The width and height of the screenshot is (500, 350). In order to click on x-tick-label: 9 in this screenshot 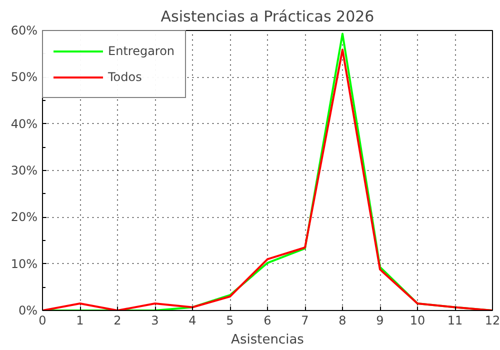, I will do `click(380, 321)`.